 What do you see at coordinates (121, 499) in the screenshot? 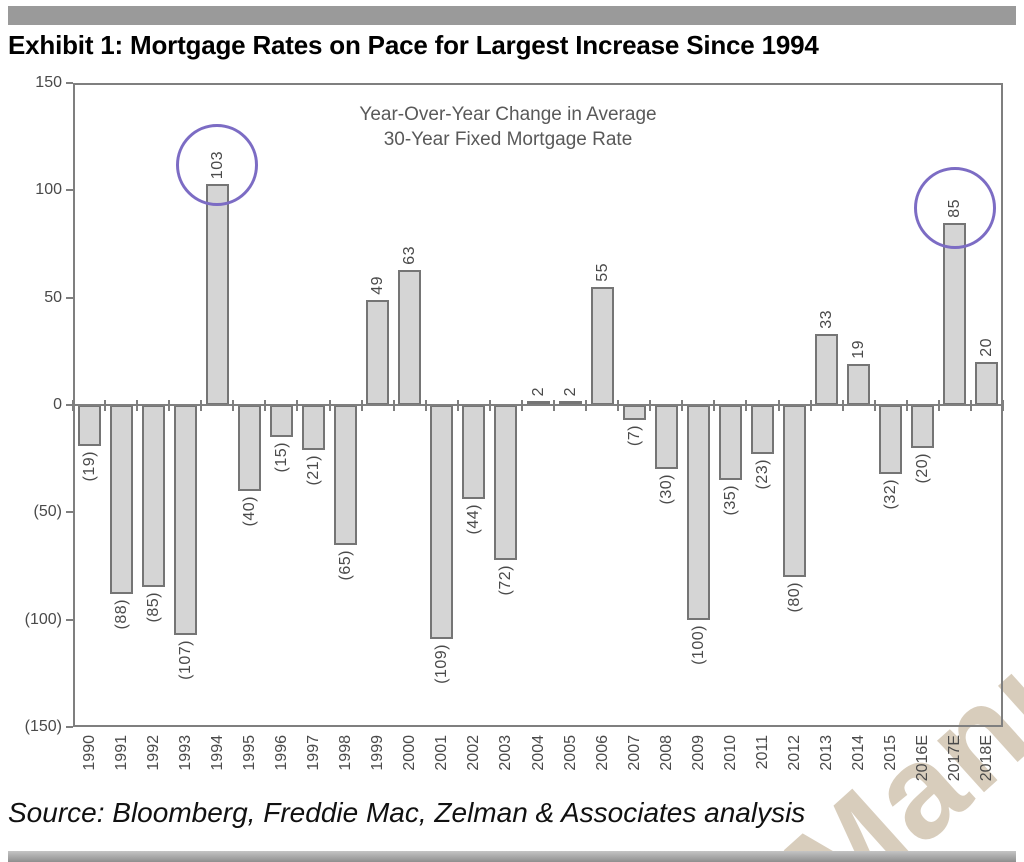
I see `bar-1991` at bounding box center [121, 499].